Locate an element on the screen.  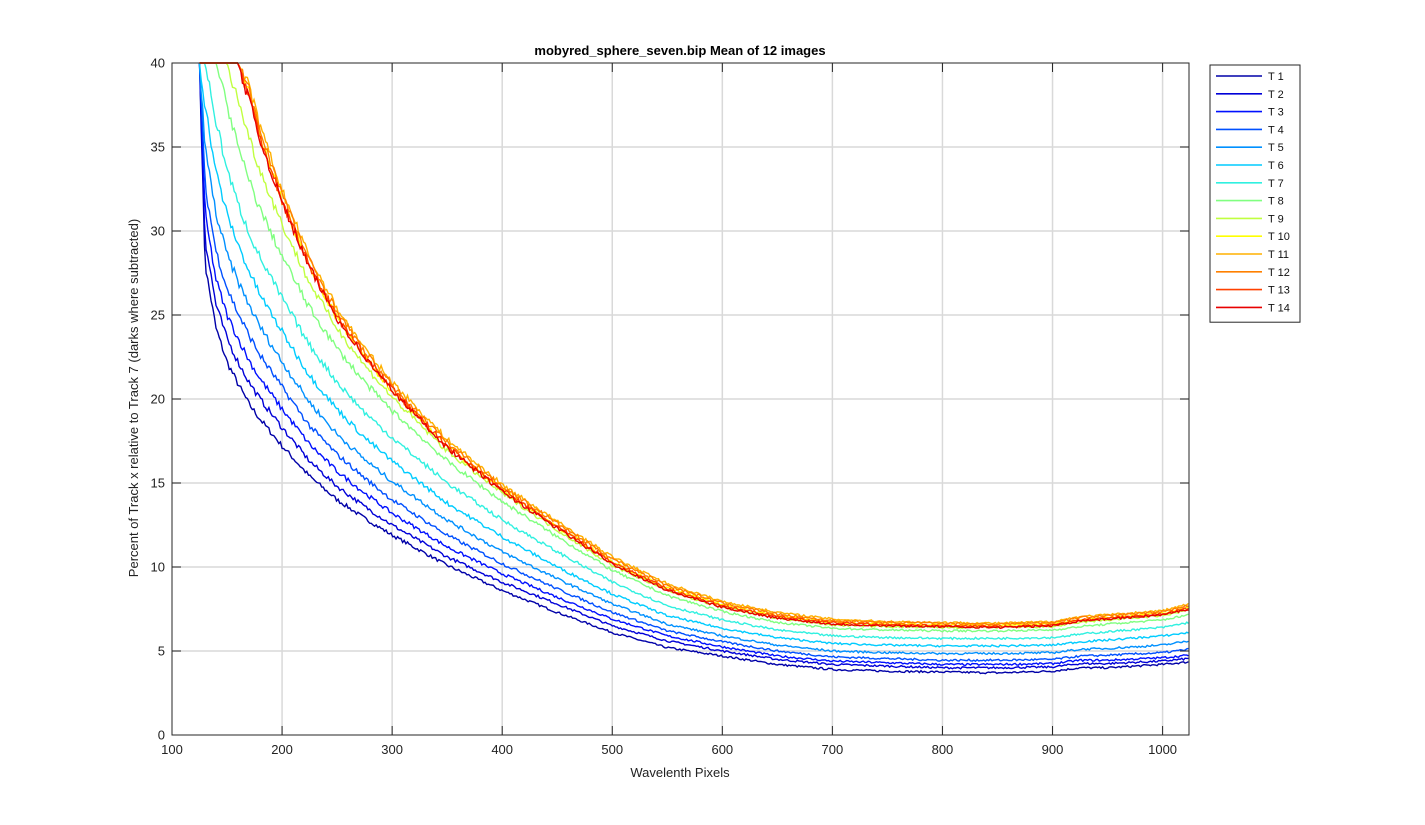
legend-label: T 11 is located at coordinates (1278, 255).